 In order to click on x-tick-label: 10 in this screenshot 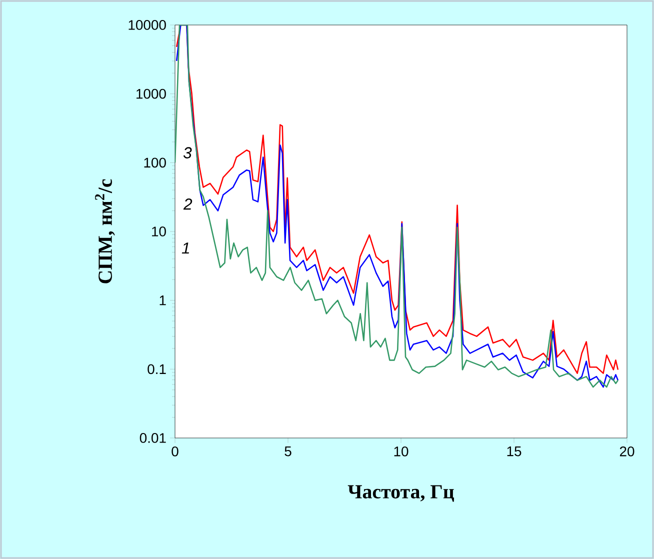, I will do `click(401, 451)`.